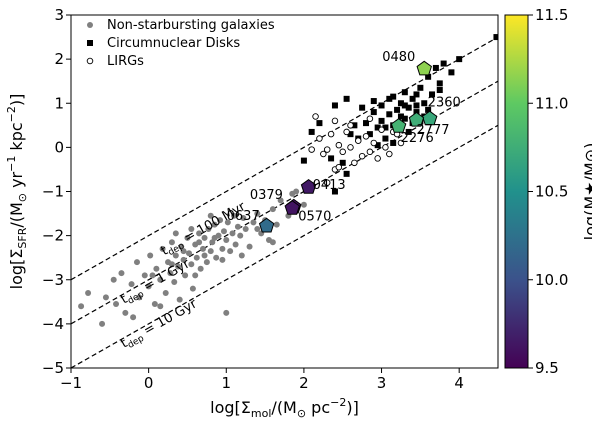 Image resolution: width=592 pixels, height=422 pixels. Describe the element at coordinates (551, 15) in the screenshot. I see `colorbar-tick-label: 11.5` at that location.